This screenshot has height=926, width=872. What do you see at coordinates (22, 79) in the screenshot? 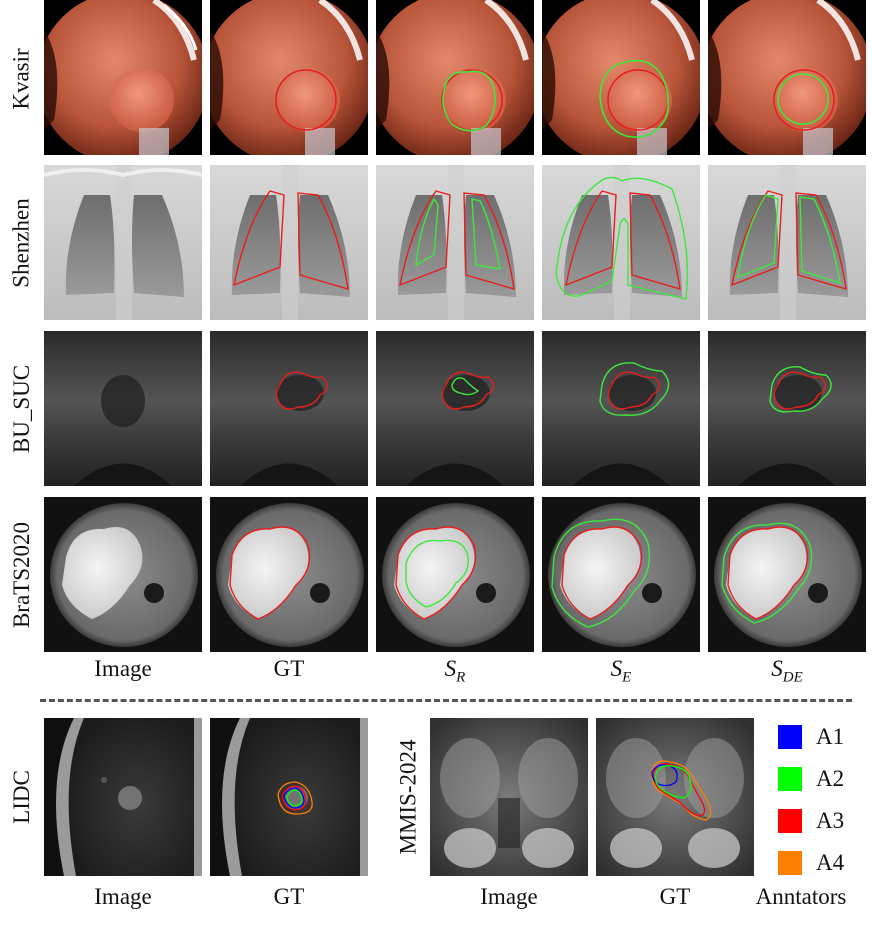
I see `row-label-kvasir: Kvasir` at bounding box center [22, 79].